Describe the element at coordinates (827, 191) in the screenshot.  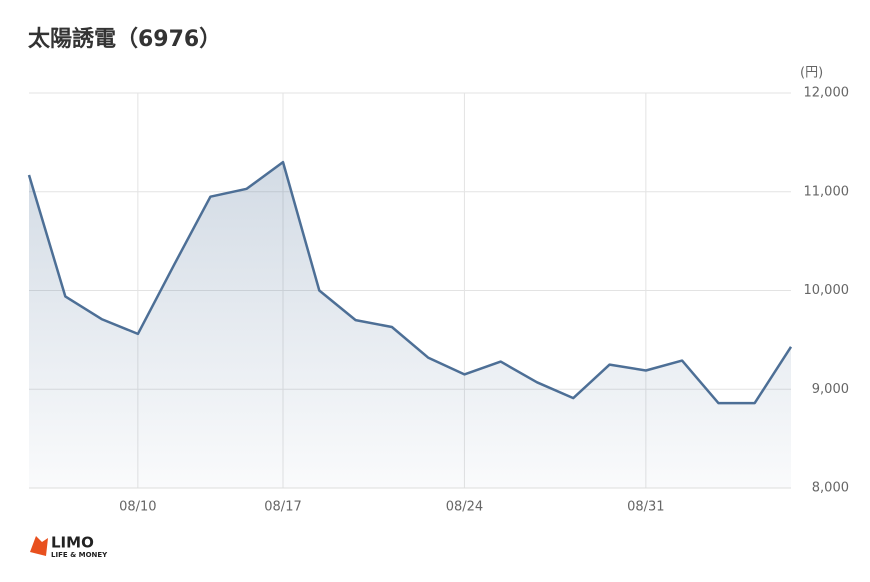
I see `y-tick-label: 11,000` at that location.